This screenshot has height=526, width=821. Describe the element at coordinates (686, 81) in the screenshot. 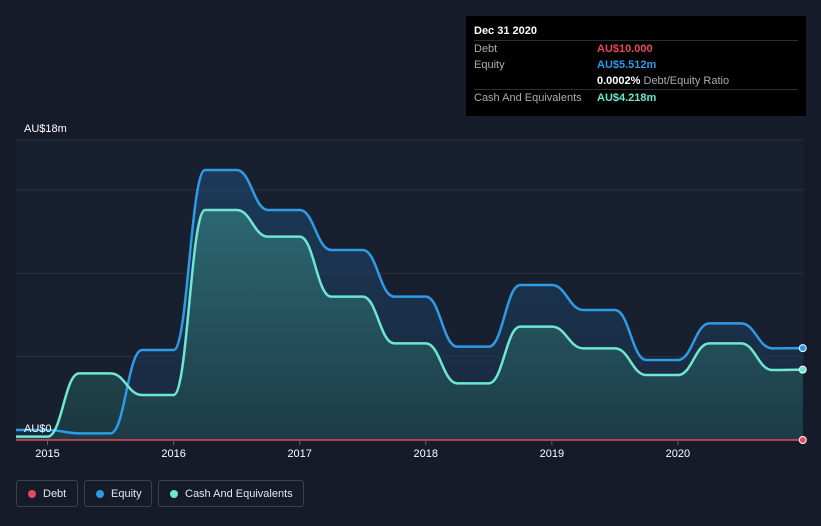

I see `tooltip-ratio-sublabel: Debt/Equity Ratio` at that location.